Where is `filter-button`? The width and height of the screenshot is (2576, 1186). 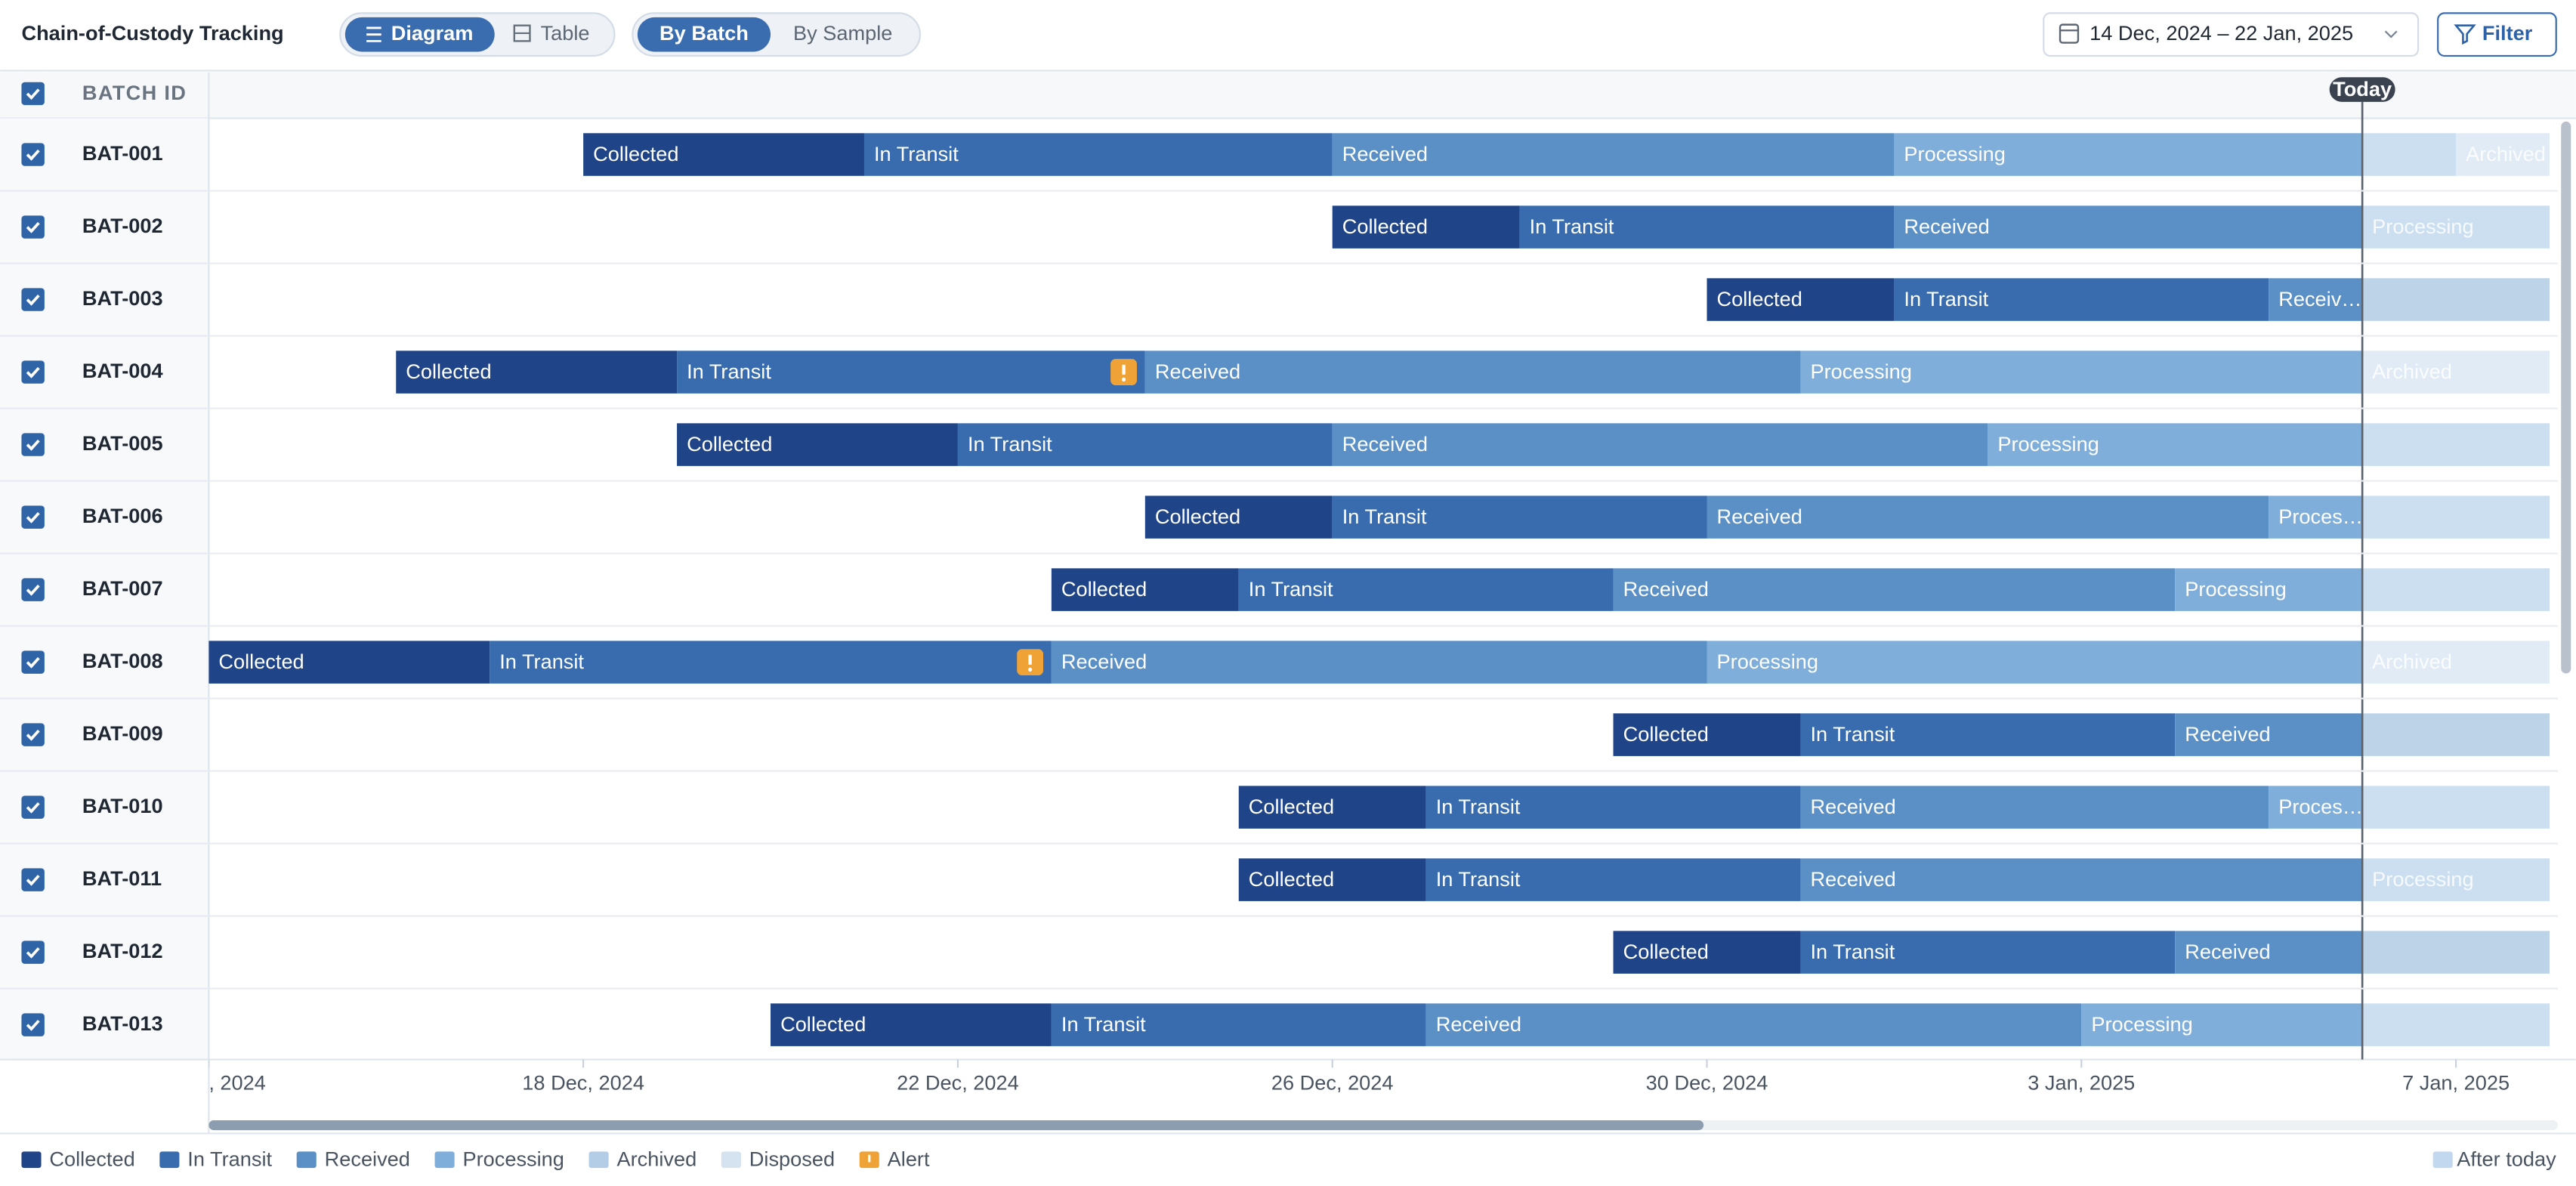
filter-button is located at coordinates (2497, 35).